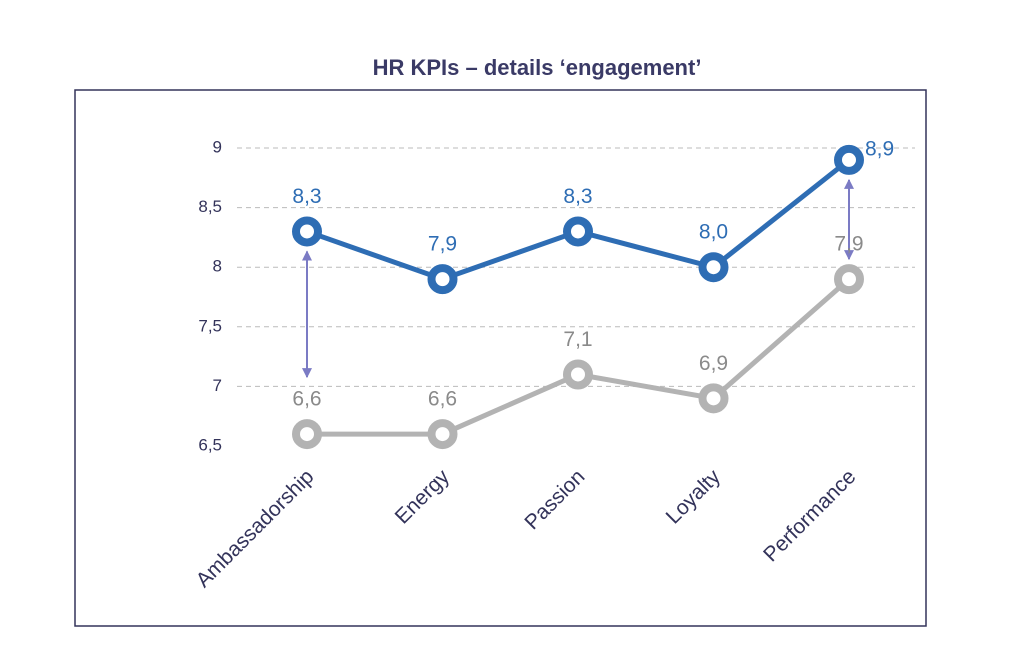  Describe the element at coordinates (579, 357) in the screenshot. I see `series-line` at that location.